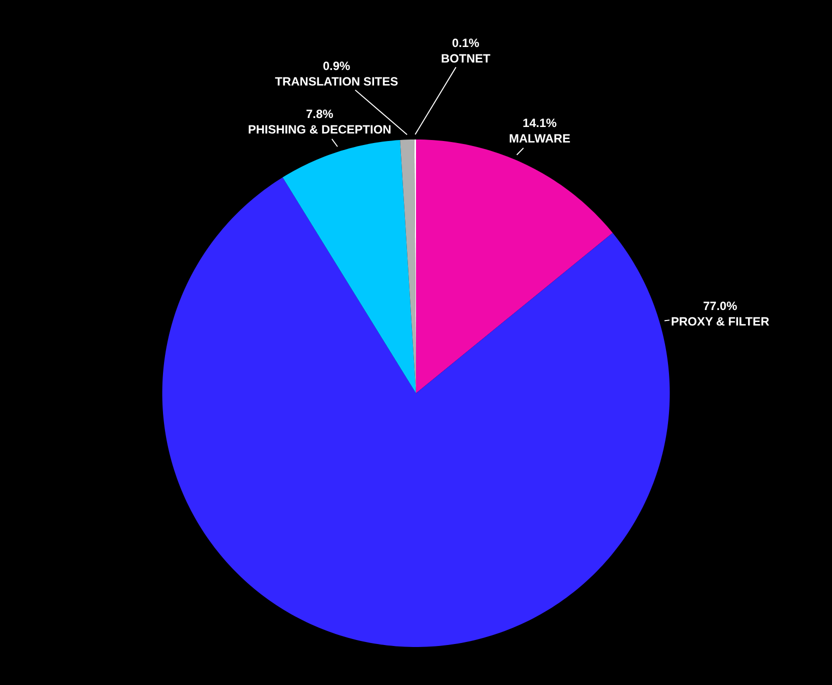 The image size is (832, 685). Describe the element at coordinates (540, 123) in the screenshot. I see `data-label: 14.1%` at that location.